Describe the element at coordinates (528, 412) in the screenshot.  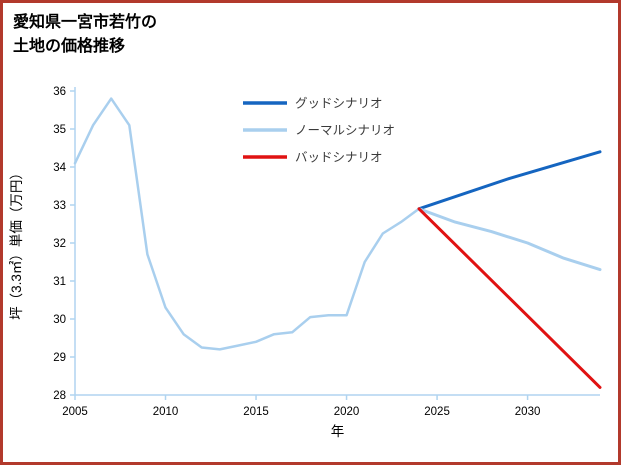
I see `x-tick-label: 2030` at that location.